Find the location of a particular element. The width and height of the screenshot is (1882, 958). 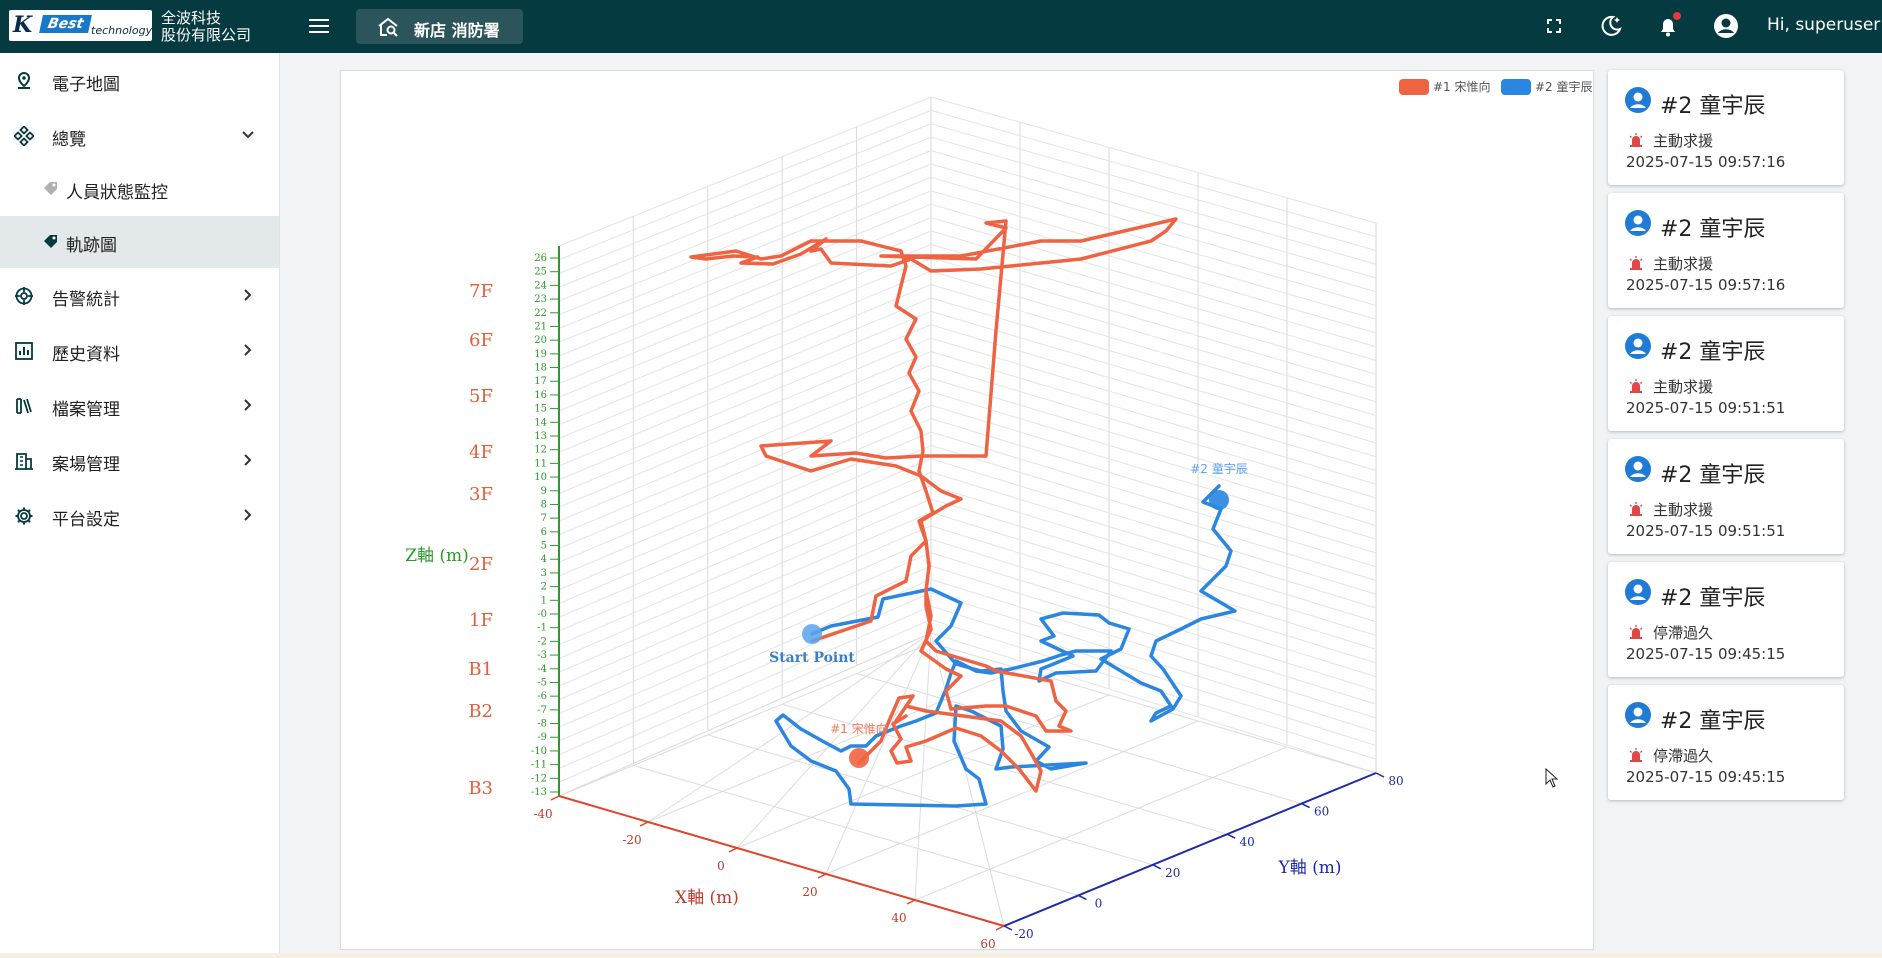

z-tick-label: -5 is located at coordinates (542, 682).